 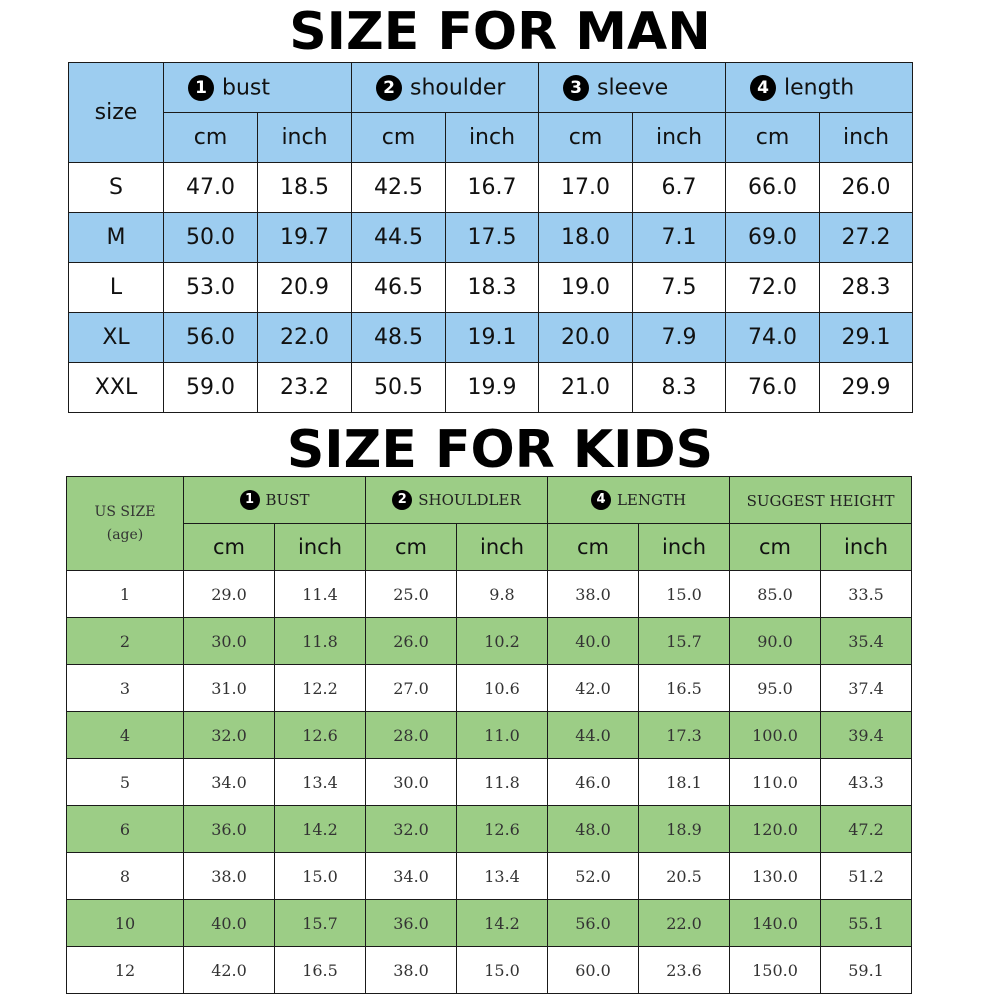 I want to click on value-cell: 76.0, so click(x=773, y=387).